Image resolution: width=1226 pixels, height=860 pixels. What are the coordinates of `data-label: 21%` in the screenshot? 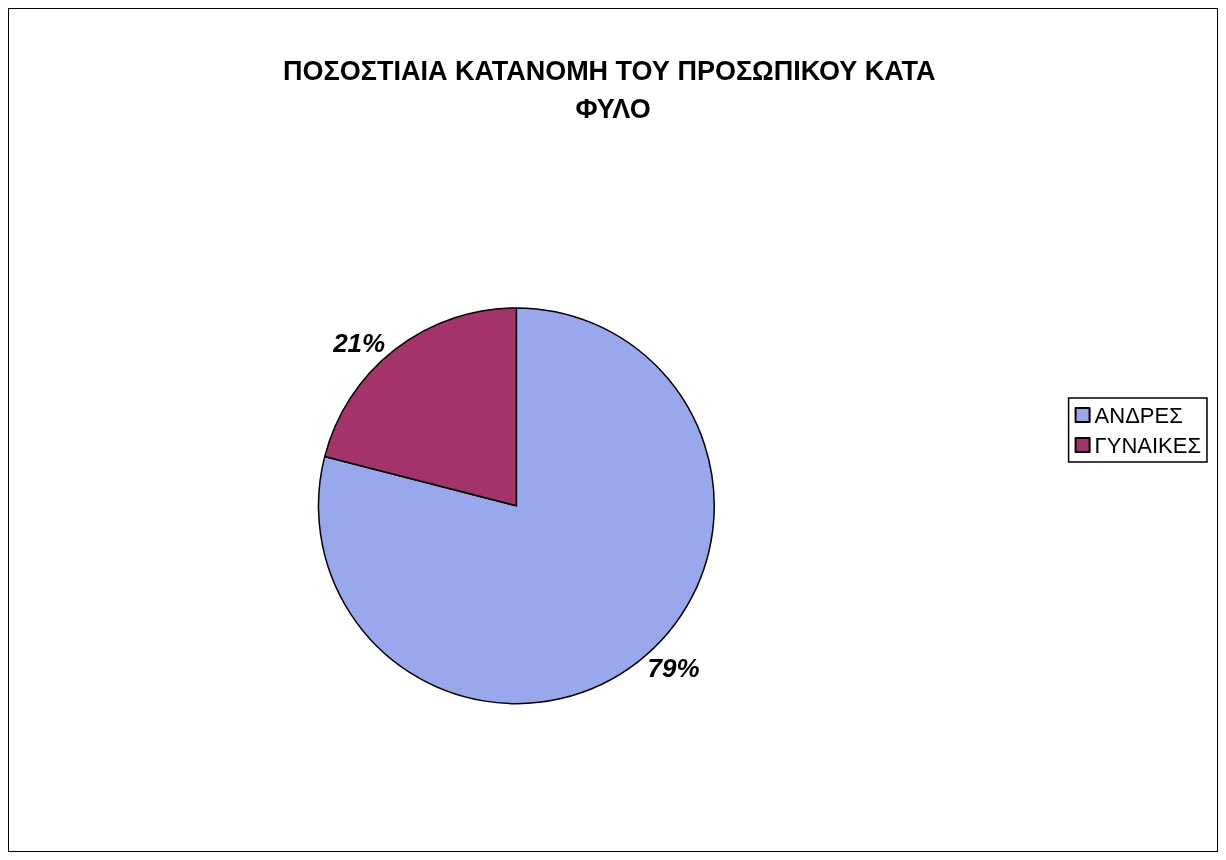 It's located at (359, 343).